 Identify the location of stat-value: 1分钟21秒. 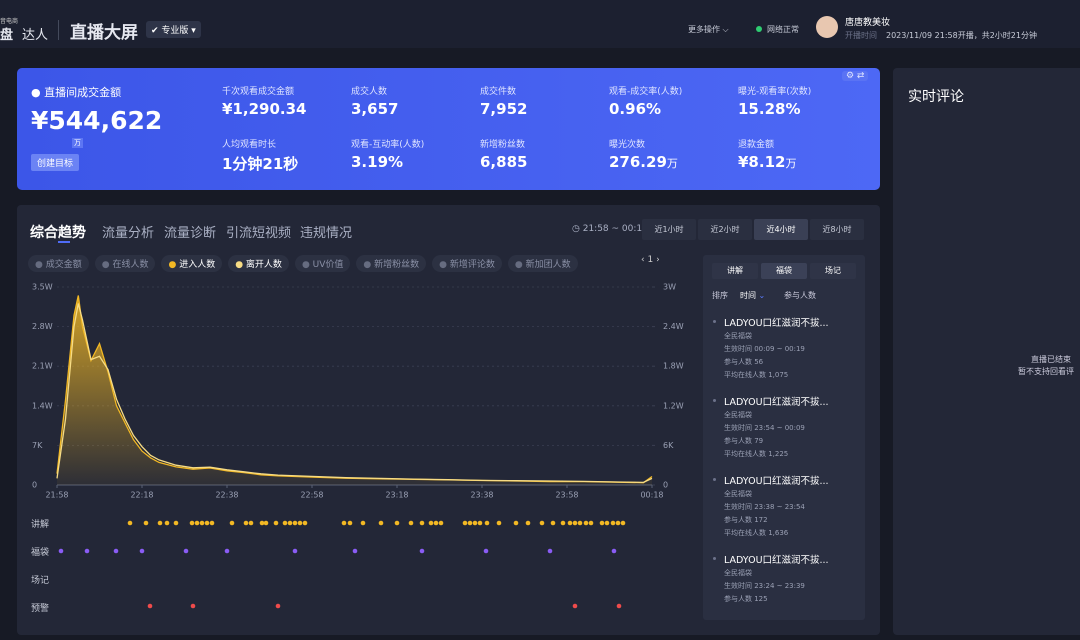
(260, 163).